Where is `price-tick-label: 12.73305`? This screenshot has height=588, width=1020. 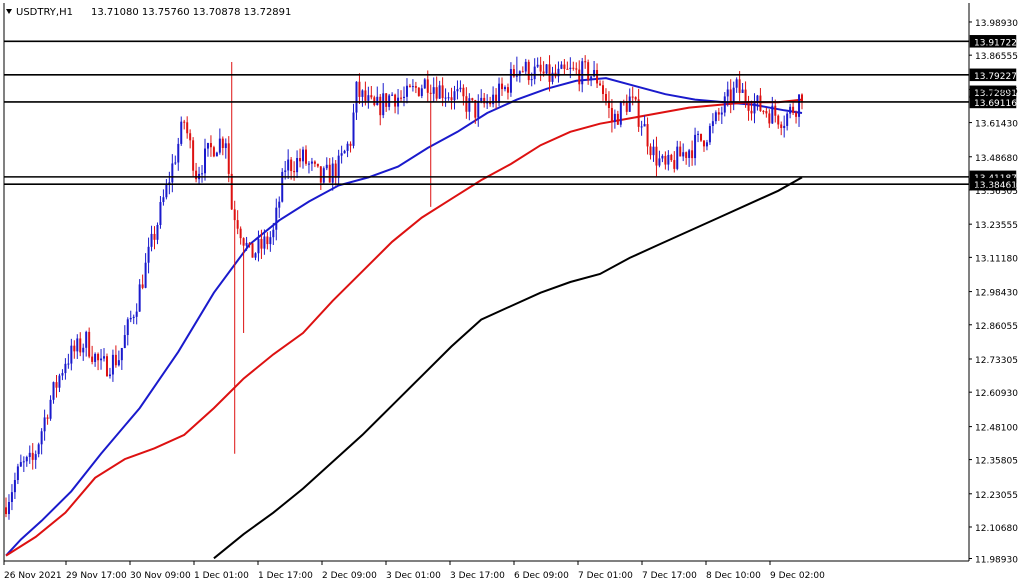 price-tick-label: 12.73305 is located at coordinates (996, 361).